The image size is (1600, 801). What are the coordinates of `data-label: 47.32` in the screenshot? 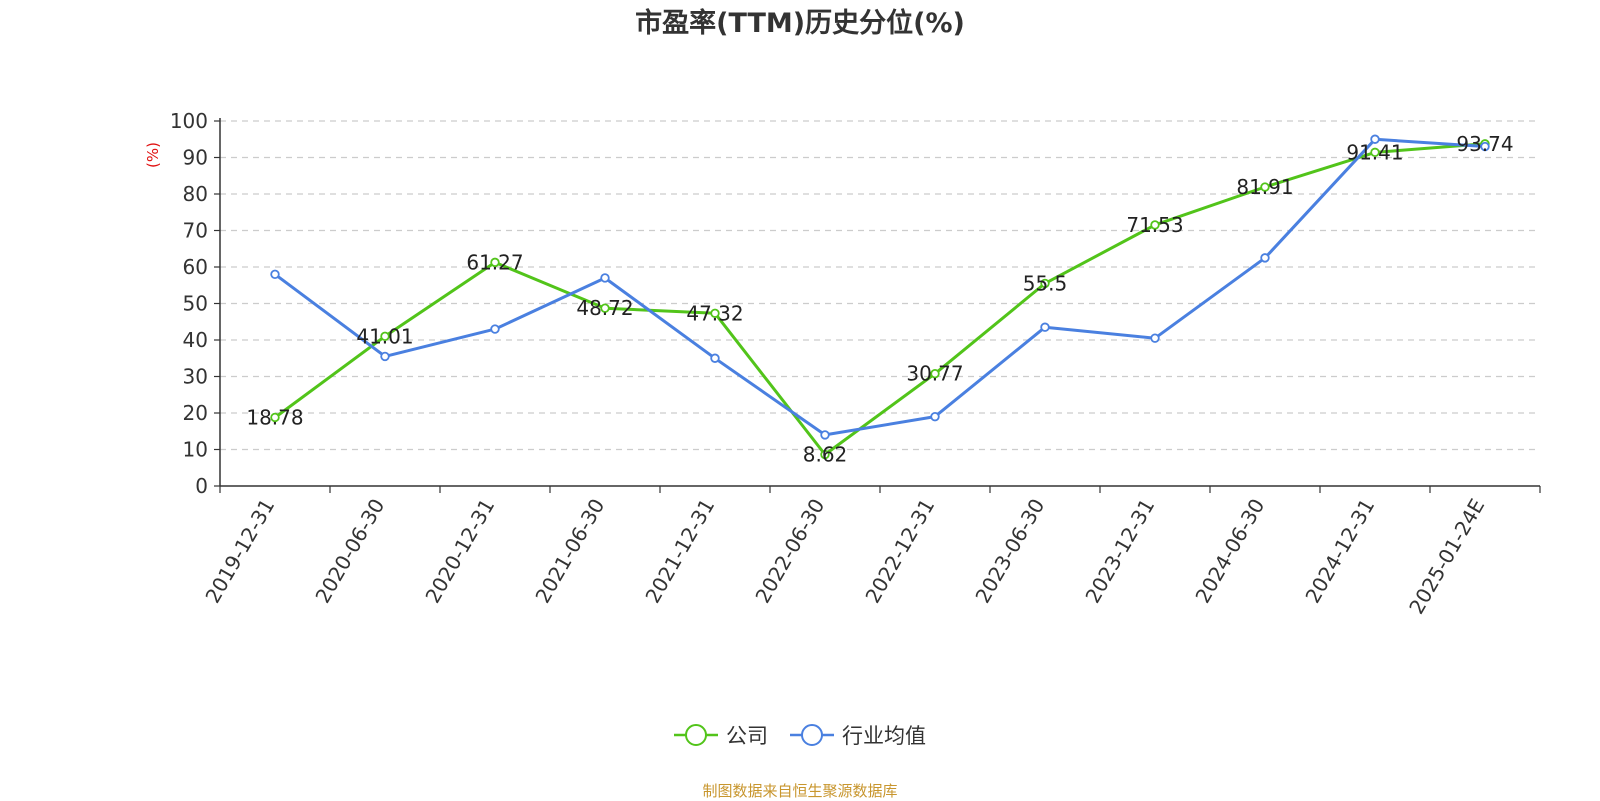 It's located at (714, 313).